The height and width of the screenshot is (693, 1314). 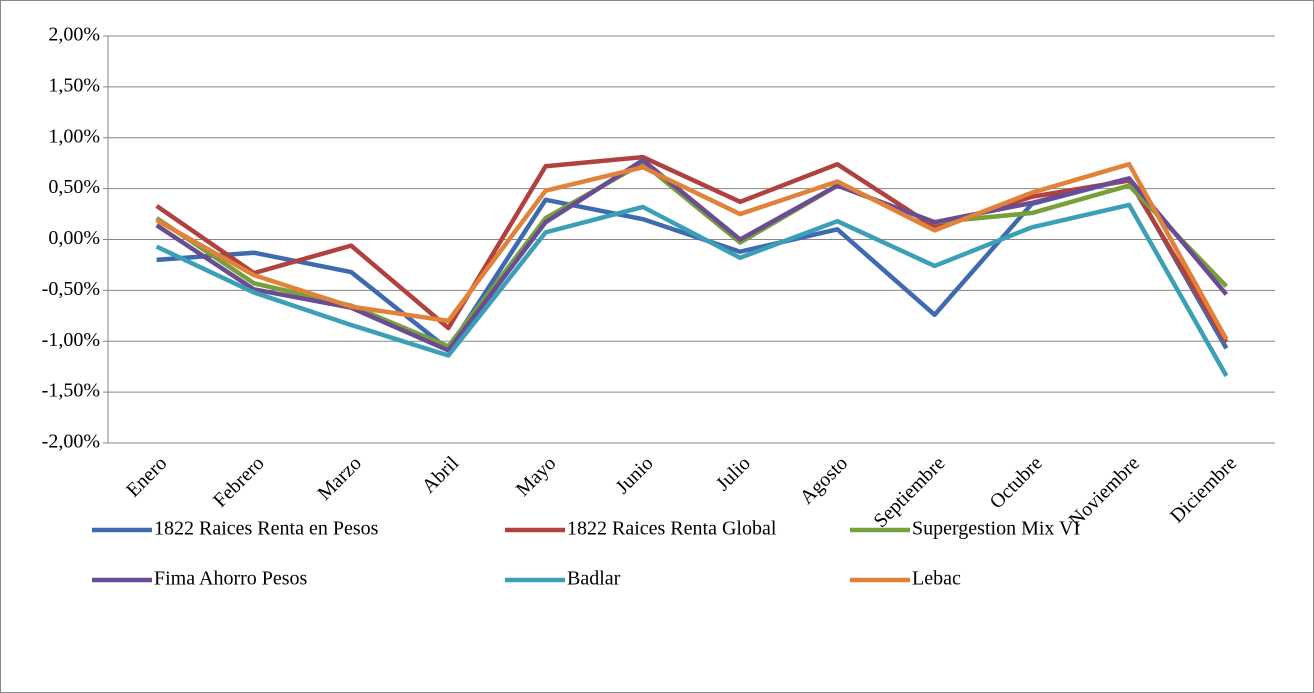 What do you see at coordinates (74, 238) in the screenshot?
I see `y-tick-label: 0,00%` at bounding box center [74, 238].